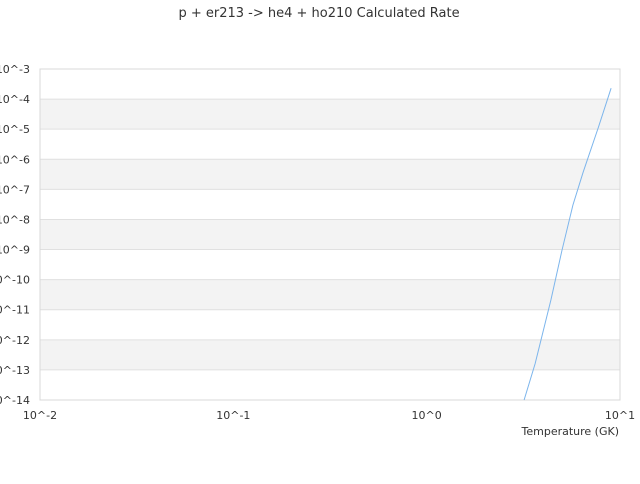 Image resolution: width=640 pixels, height=484 pixels. Describe the element at coordinates (427, 415) in the screenshot. I see `x-tick-label: 10^0` at that location.